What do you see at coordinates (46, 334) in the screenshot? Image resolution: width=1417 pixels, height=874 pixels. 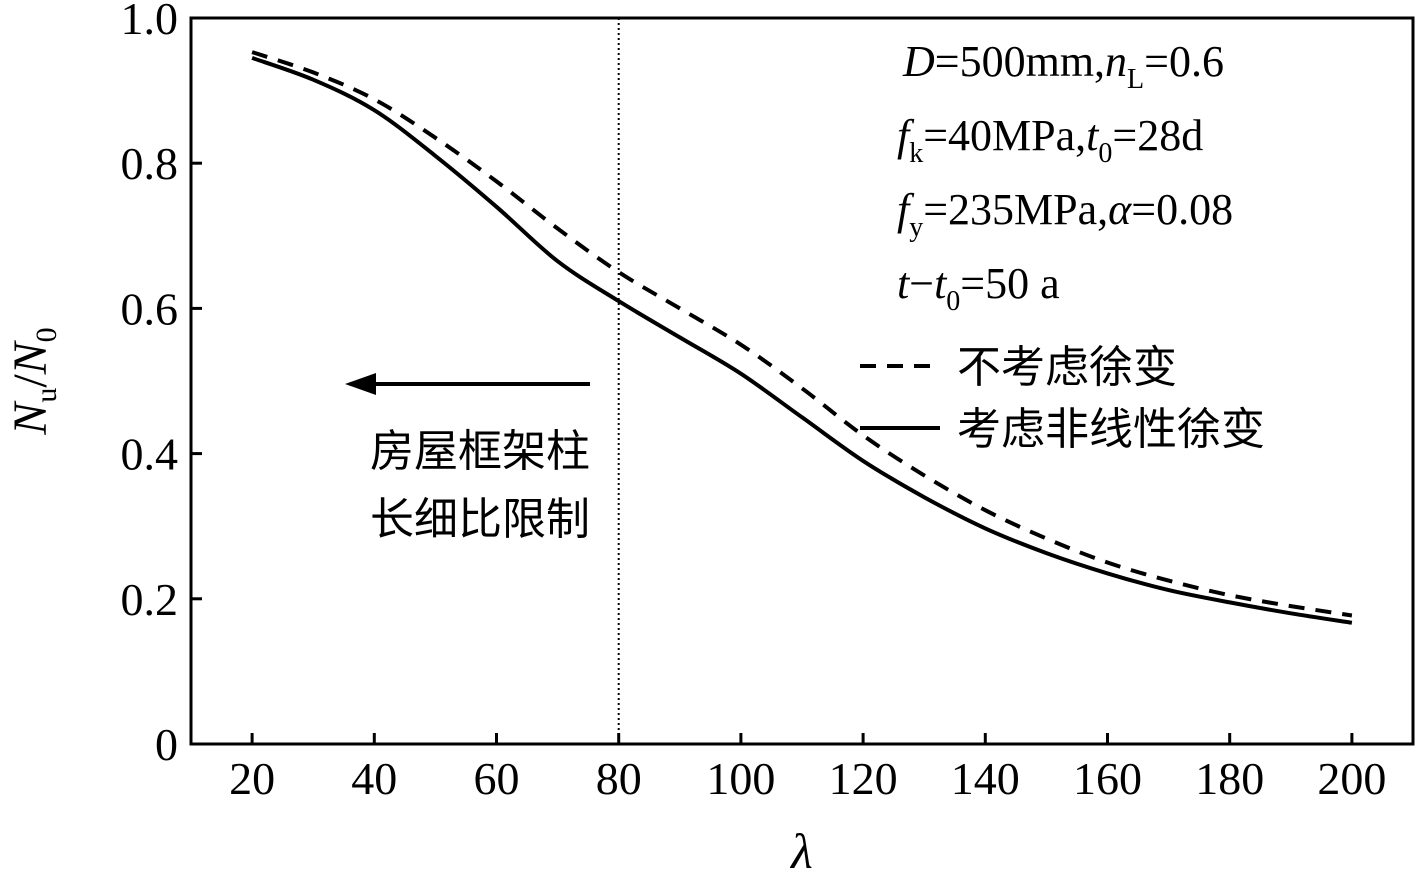 I see `y-label-sub2: 0` at bounding box center [46, 334].